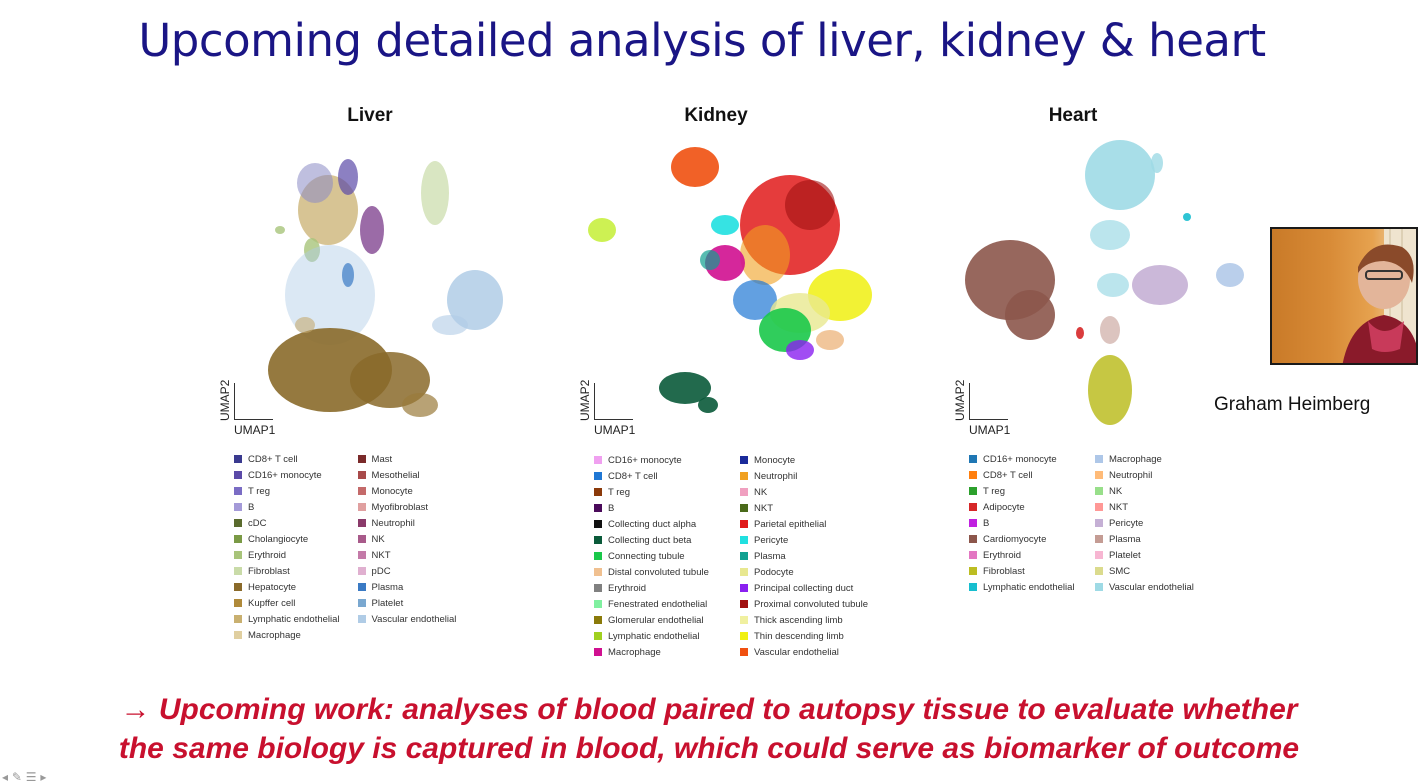 Image resolution: width=1418 pixels, height=784 pixels. What do you see at coordinates (615, 430) in the screenshot?
I see `kidney-xlabel: UMAP1` at bounding box center [615, 430].